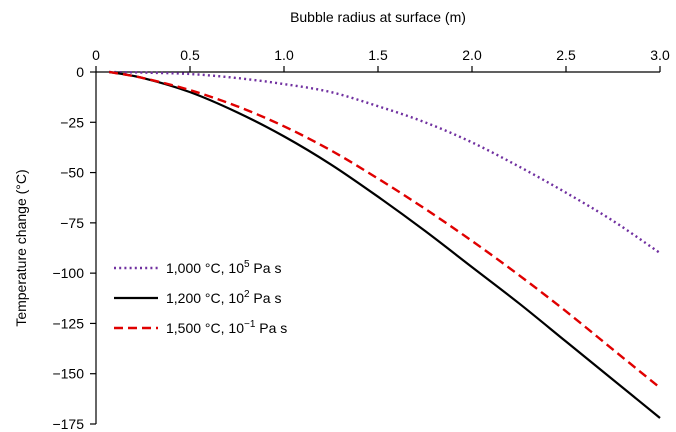 This screenshot has width=676, height=432. I want to click on legend-label-temp: 1,500 °C, 10, so click(205, 328).